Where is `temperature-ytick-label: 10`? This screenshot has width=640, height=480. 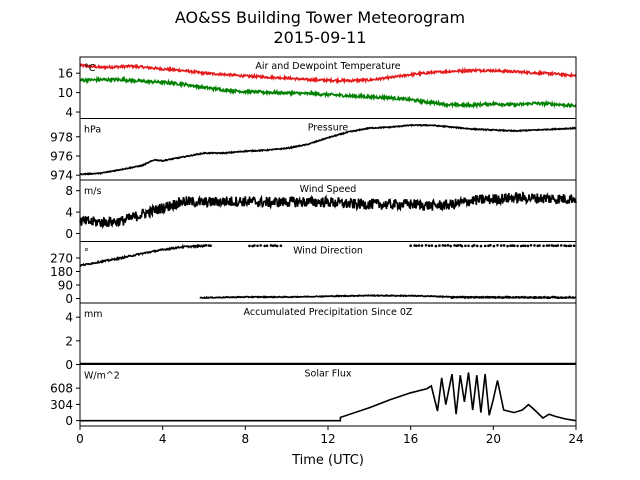 temperature-ytick-label: 10 is located at coordinates (65, 93).